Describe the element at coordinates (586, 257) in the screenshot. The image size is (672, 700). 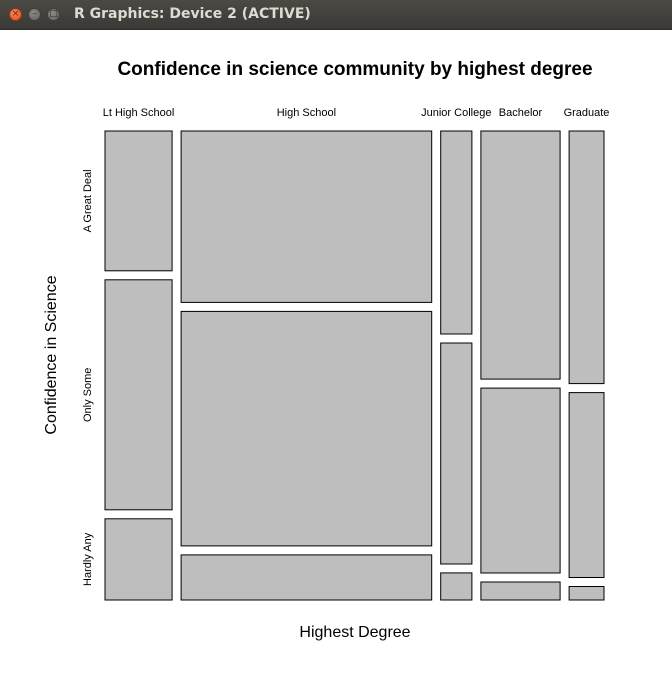
I see `tile-graduate-a-great-deal` at that location.